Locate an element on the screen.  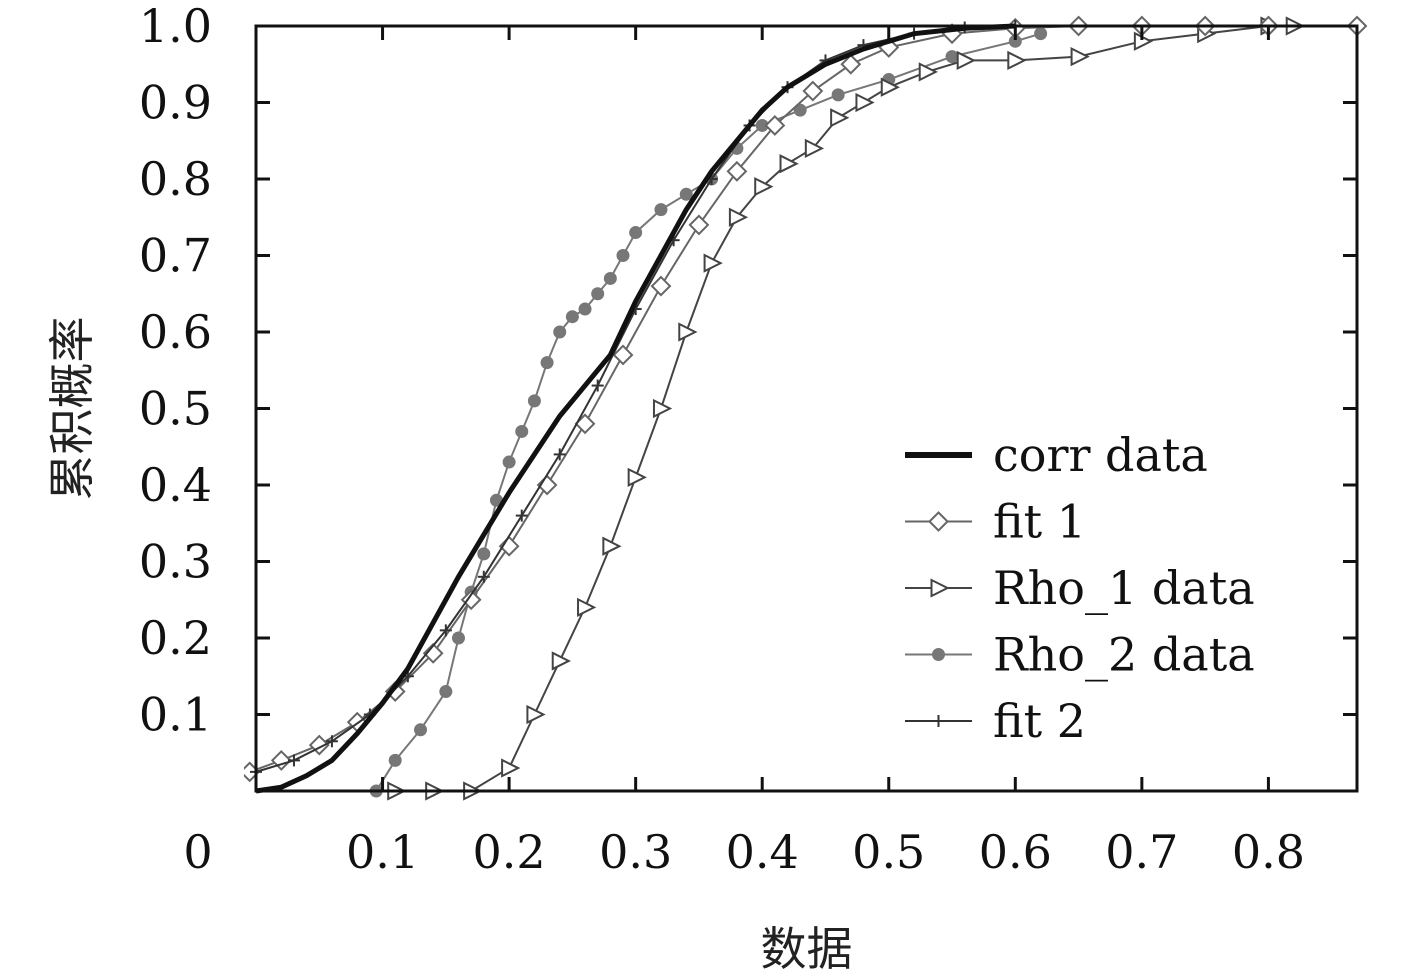
legend-label: fit 1 is located at coordinates (1039, 522).